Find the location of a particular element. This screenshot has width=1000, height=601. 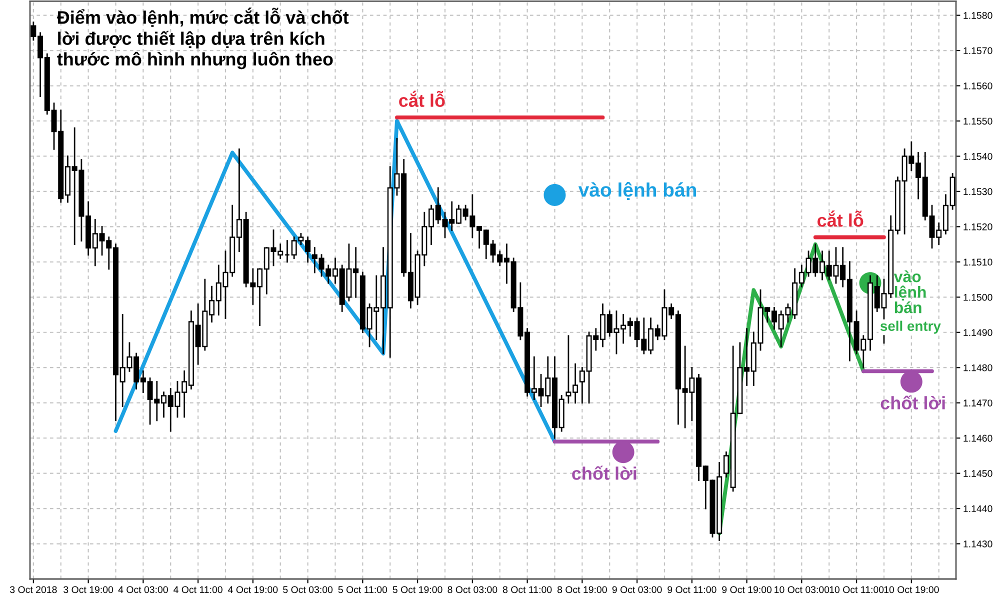

x-tick-label: 5 Oct 11:00 is located at coordinates (363, 590).